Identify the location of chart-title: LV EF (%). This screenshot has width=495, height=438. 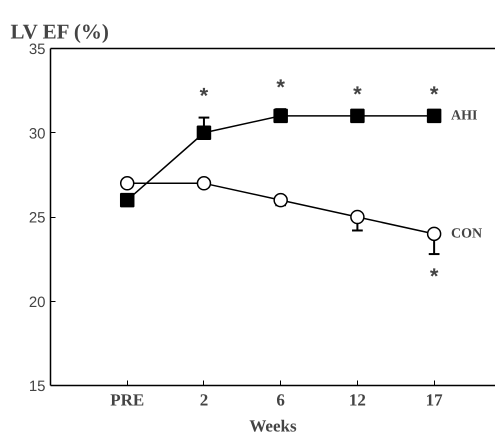
(59, 32).